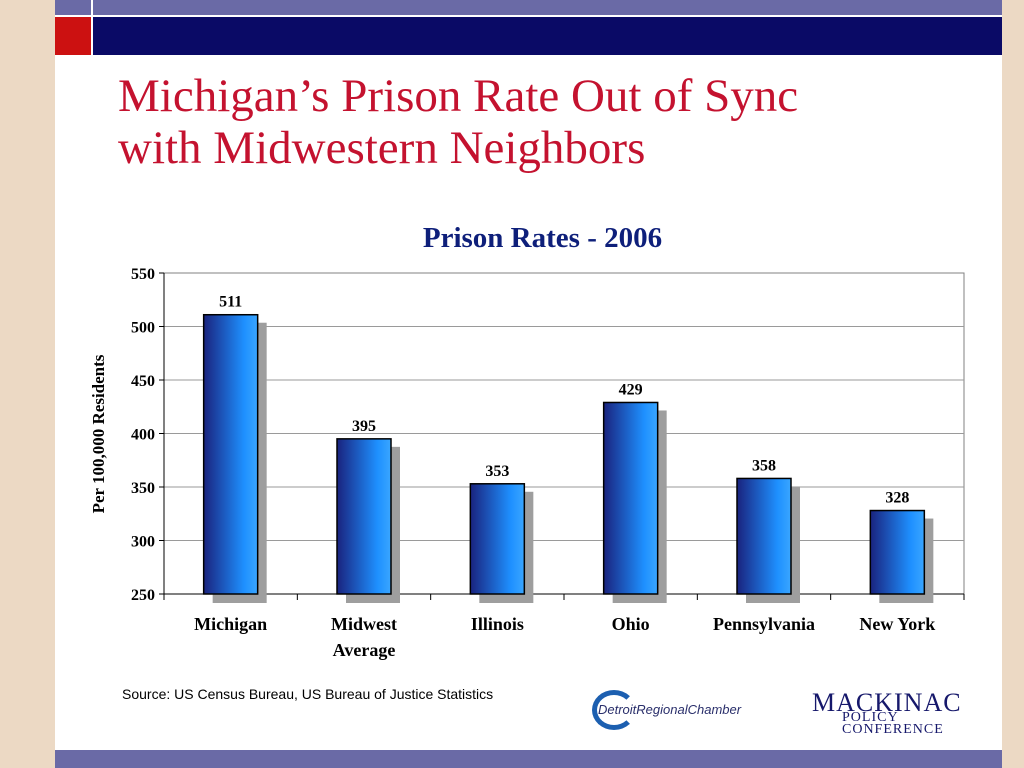 The height and width of the screenshot is (768, 1024). What do you see at coordinates (547, 36) in the screenshot?
I see `navy-header-bar` at bounding box center [547, 36].